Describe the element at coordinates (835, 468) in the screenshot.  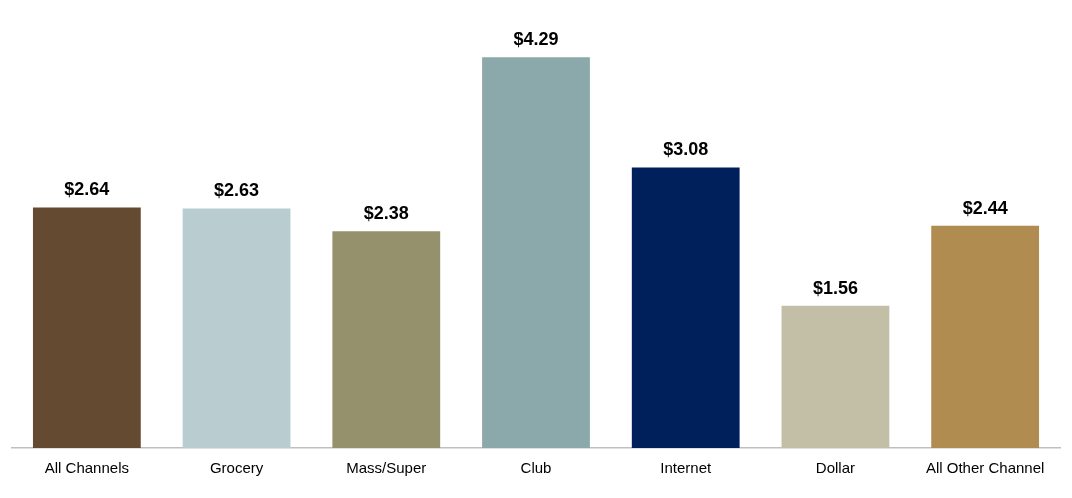
I see `x-tick-label: Dollar` at that location.